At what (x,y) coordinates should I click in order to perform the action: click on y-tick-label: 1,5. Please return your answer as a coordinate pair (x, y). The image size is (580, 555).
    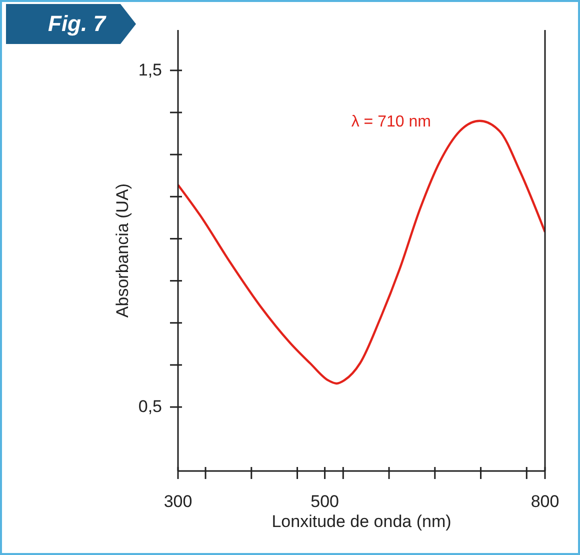
    Looking at the image, I should click on (150, 70).